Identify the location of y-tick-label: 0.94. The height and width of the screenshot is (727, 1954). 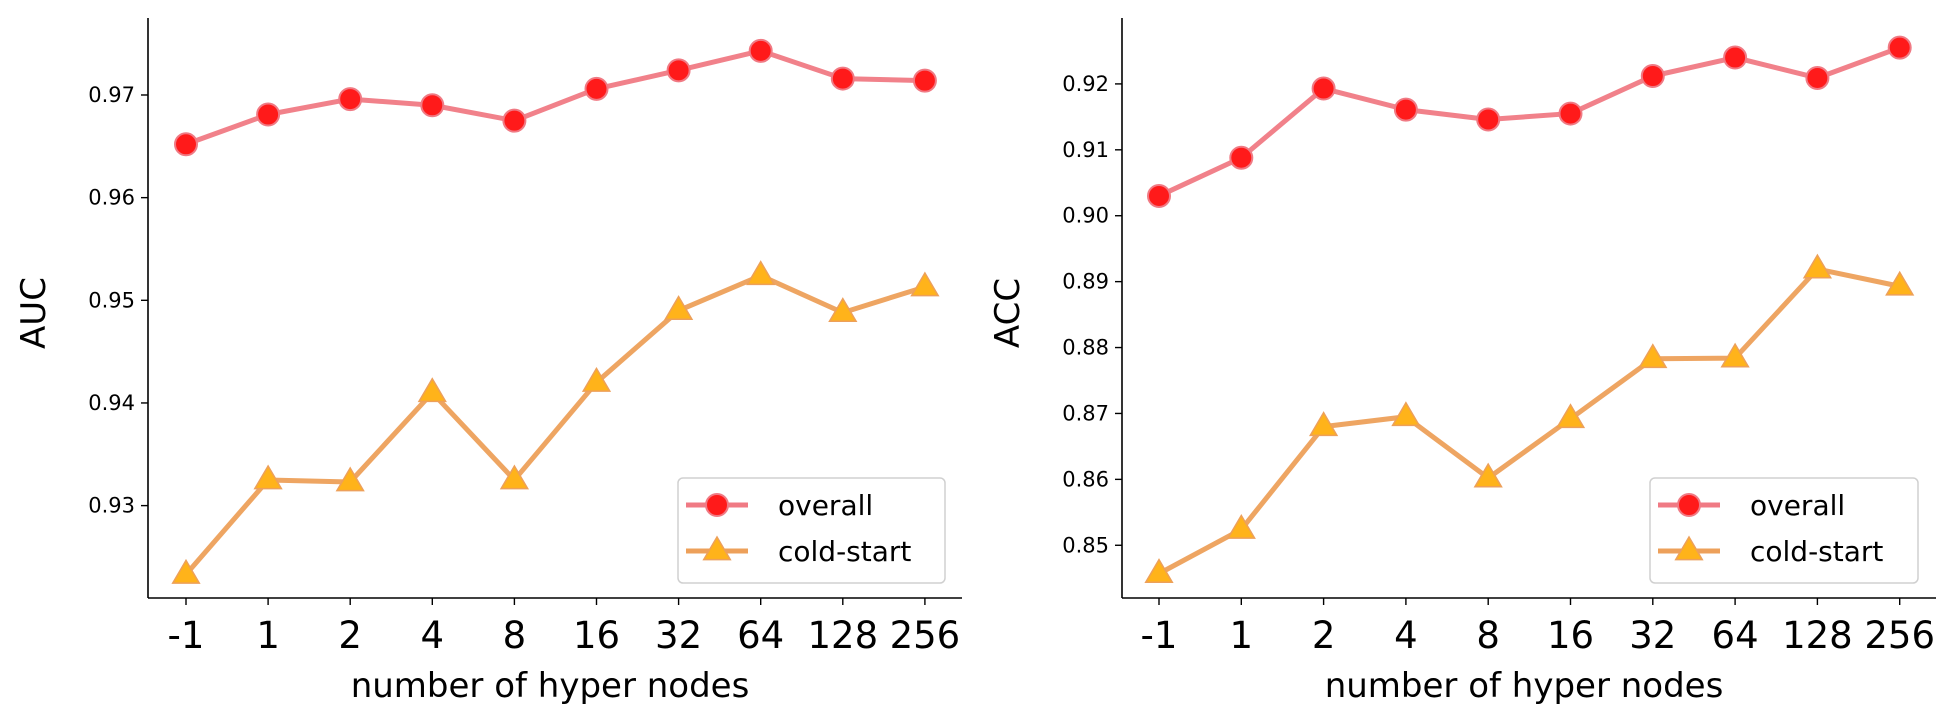
(111, 403).